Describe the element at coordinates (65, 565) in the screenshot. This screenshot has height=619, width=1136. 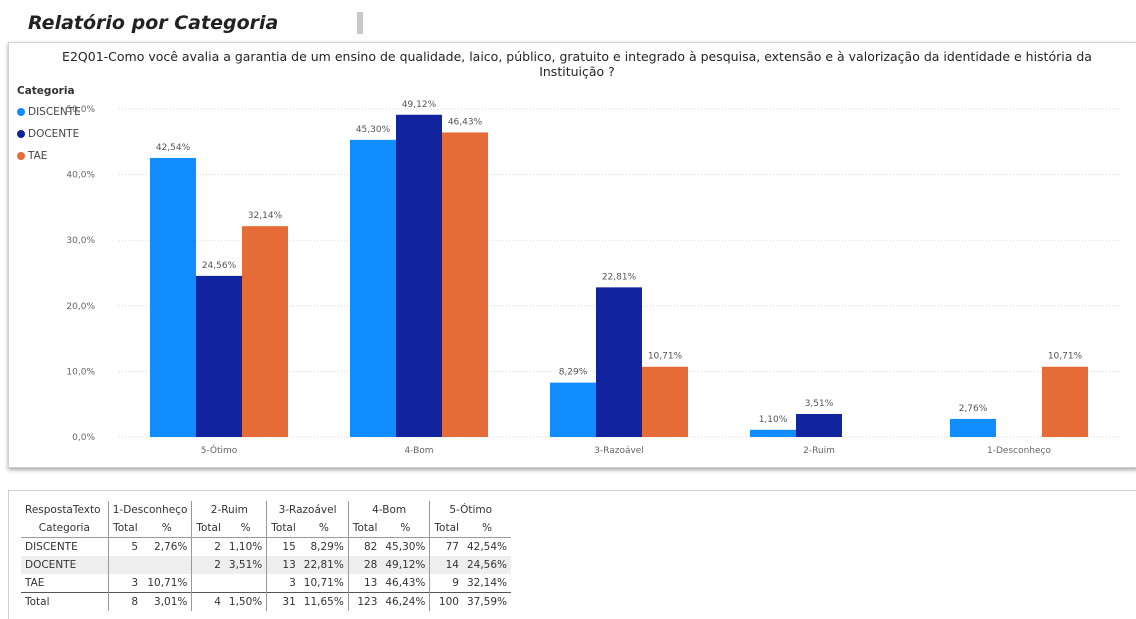
I see `row-label: DOCENTE` at that location.